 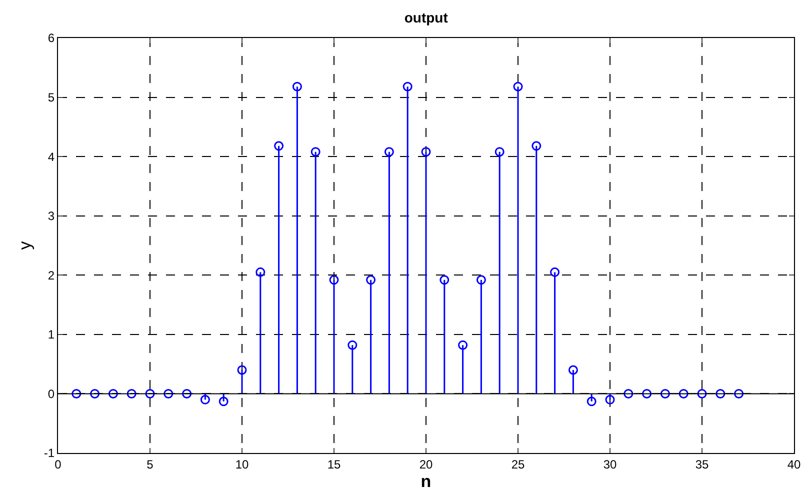 What do you see at coordinates (24, 245) in the screenshot?
I see `y-axis-title: y` at bounding box center [24, 245].